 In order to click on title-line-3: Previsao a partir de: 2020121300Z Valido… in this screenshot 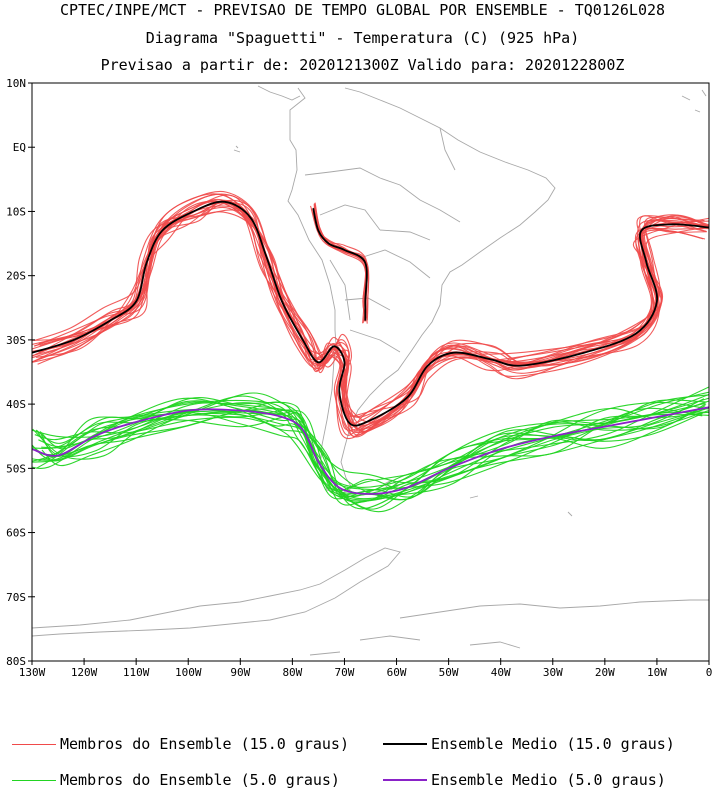, I will do `click(362, 65)`.